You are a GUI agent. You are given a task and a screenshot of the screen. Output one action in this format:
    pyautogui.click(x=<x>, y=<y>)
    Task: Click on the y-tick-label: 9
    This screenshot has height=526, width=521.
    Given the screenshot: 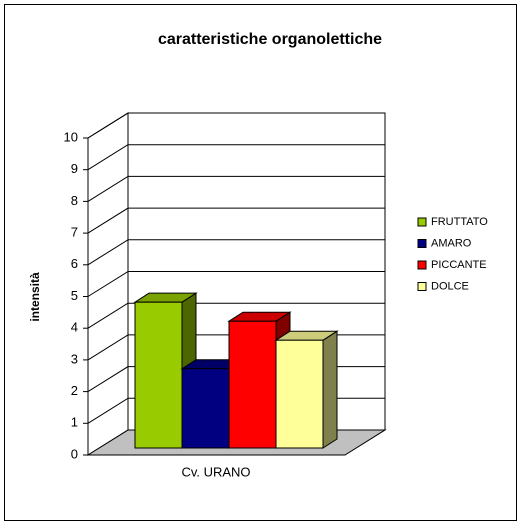 What is the action you would take?
    pyautogui.click(x=74, y=168)
    